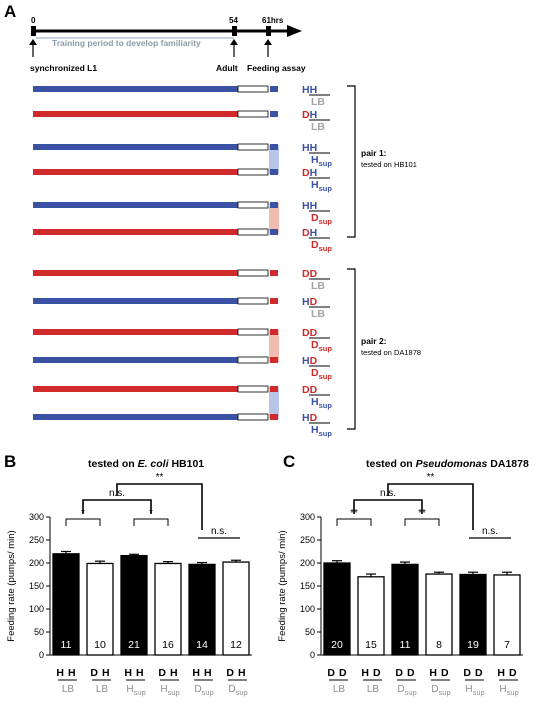 The width and height of the screenshot is (538, 705). What do you see at coordinates (315, 160) in the screenshot?
I see `condition-subscript: H` at bounding box center [315, 160].